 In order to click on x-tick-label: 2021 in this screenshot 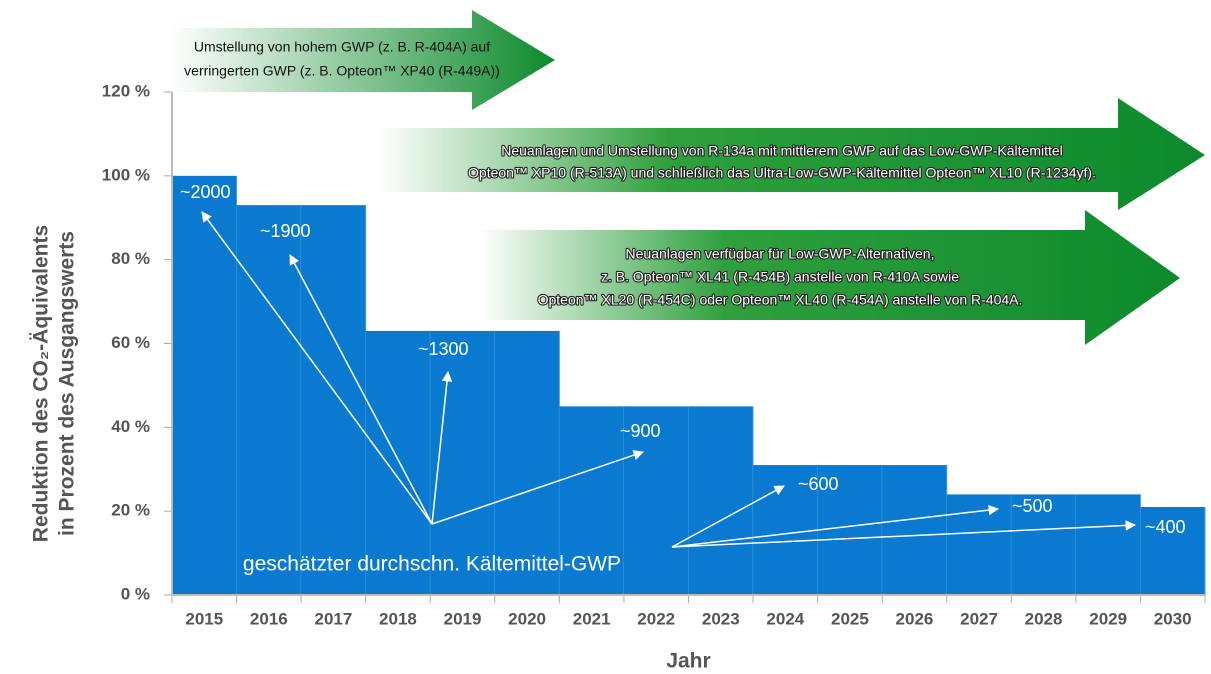, I will do `click(592, 618)`.